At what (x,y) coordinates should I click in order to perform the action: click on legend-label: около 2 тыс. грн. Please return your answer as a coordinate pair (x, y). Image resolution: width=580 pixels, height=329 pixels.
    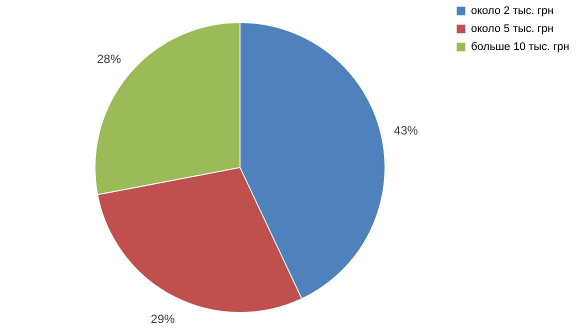
    Looking at the image, I should click on (512, 11).